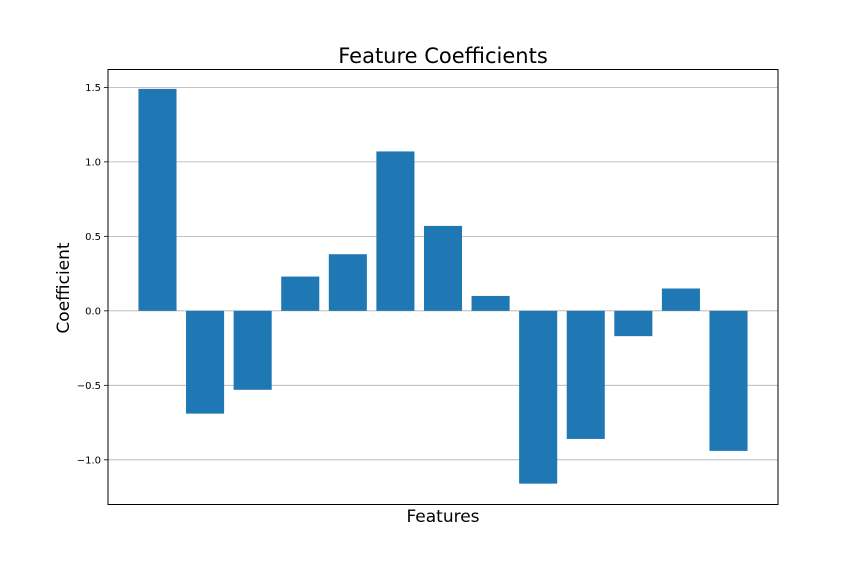 This screenshot has width=864, height=576. What do you see at coordinates (92, 274) in the screenshot?
I see `y-axis: −1.0 −0.5 0.0 0.5 1.0 1.5` at bounding box center [92, 274].